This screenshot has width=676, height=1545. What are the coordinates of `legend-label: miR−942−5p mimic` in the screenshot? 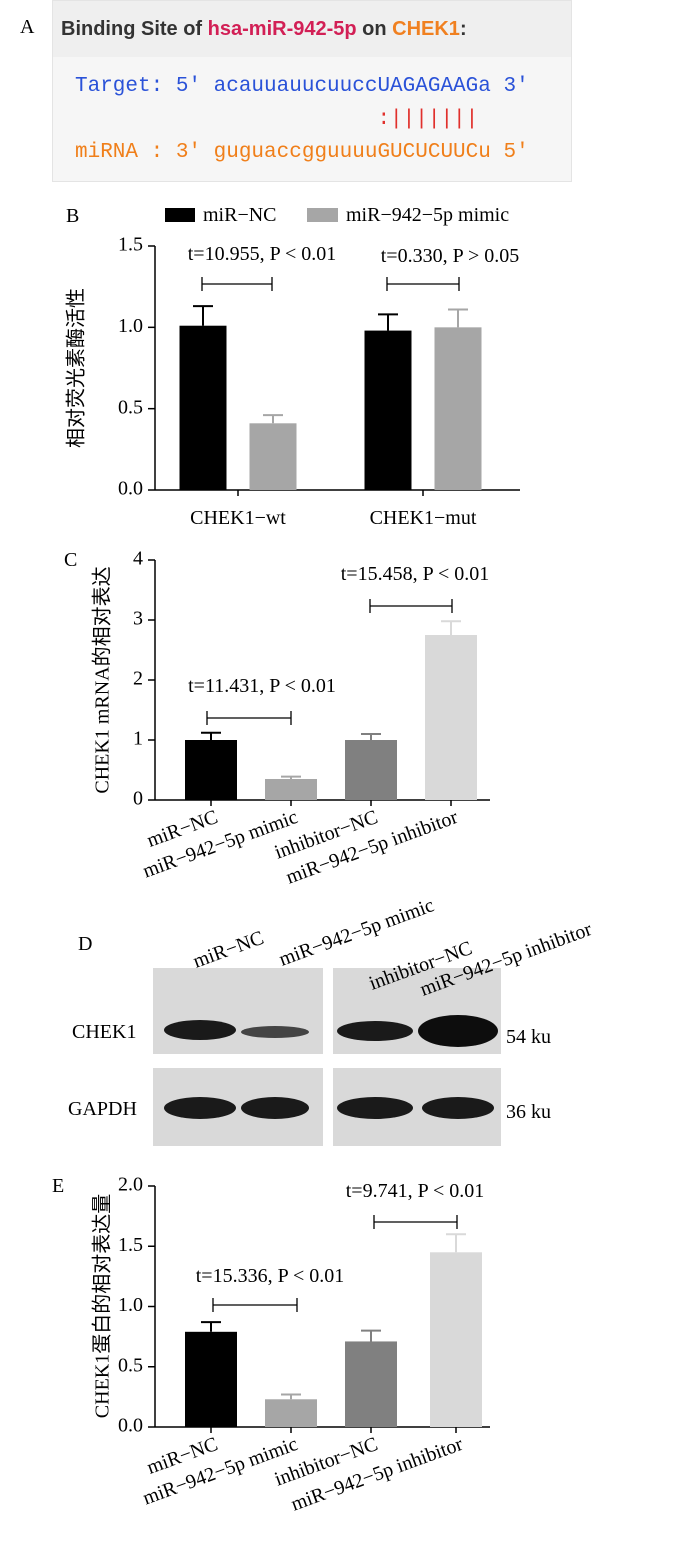 It's located at (427, 215).